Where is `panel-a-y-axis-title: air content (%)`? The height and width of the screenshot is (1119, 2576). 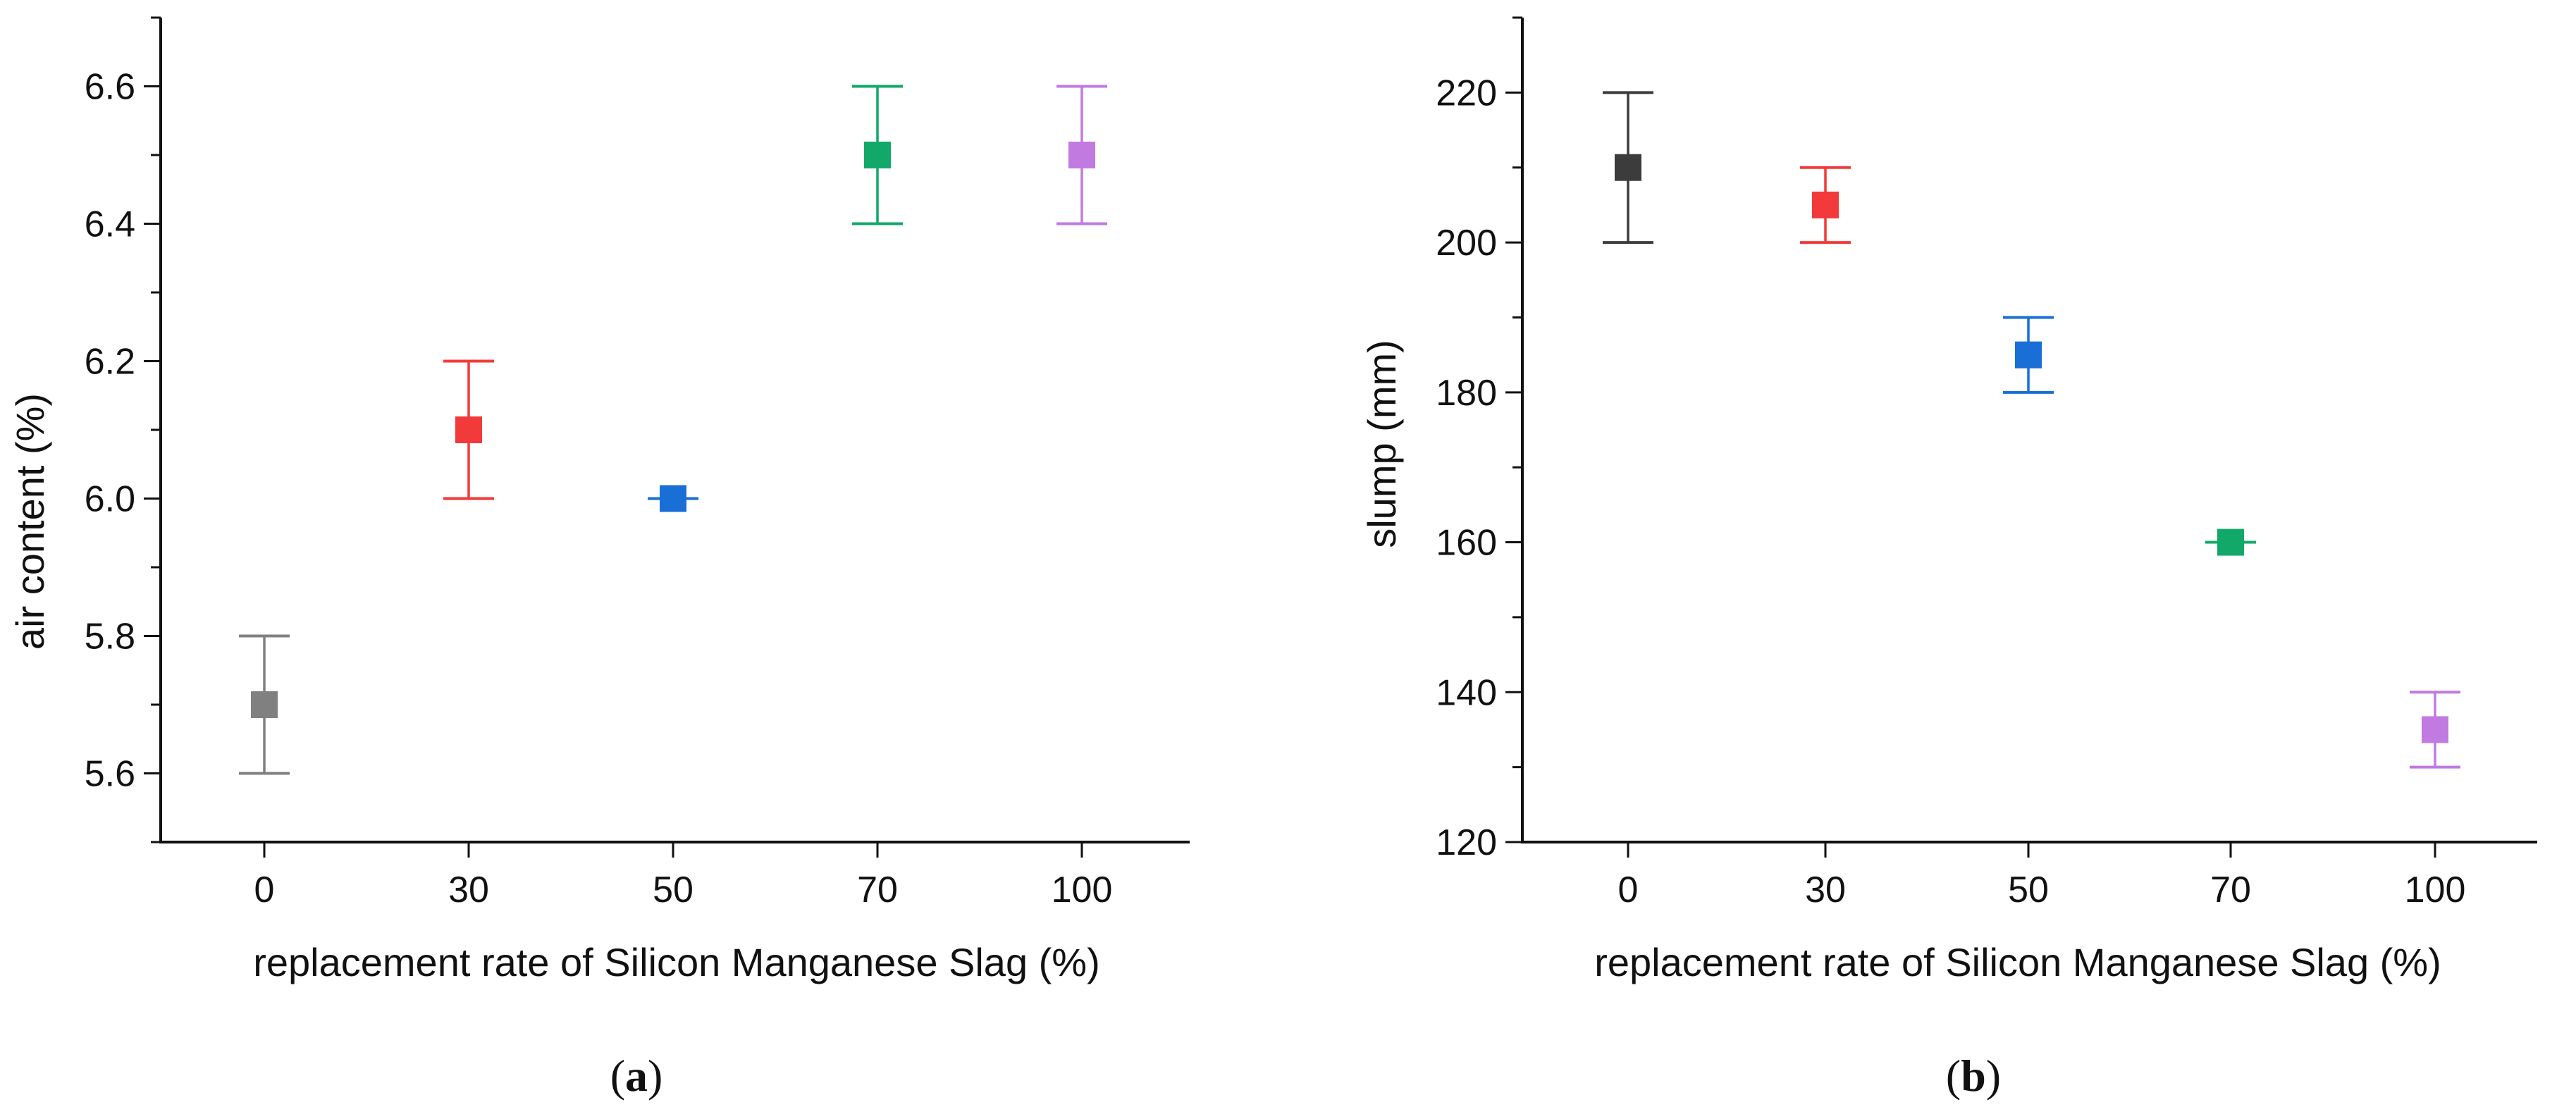
panel-a-y-axis-title: air content (%) is located at coordinates (30, 521).